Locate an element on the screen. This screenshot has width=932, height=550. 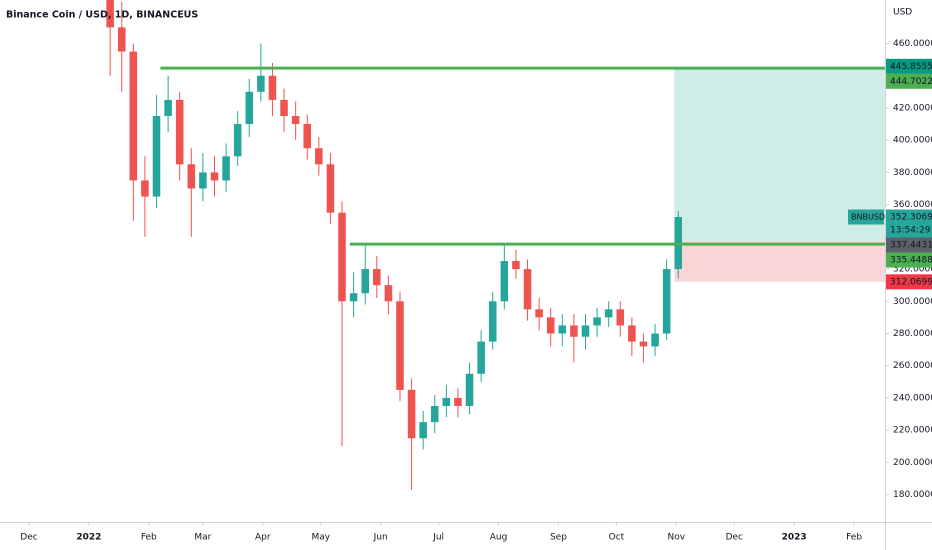
x-tick-label: Jun is located at coordinates (380, 538).